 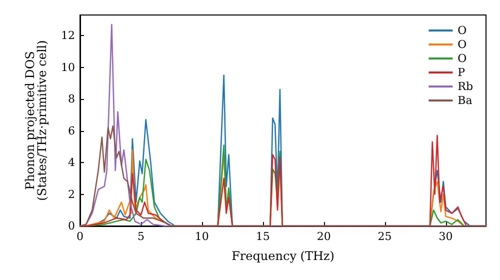 I want to click on x-axis-title: Frequency (THz), so click(x=283, y=256).